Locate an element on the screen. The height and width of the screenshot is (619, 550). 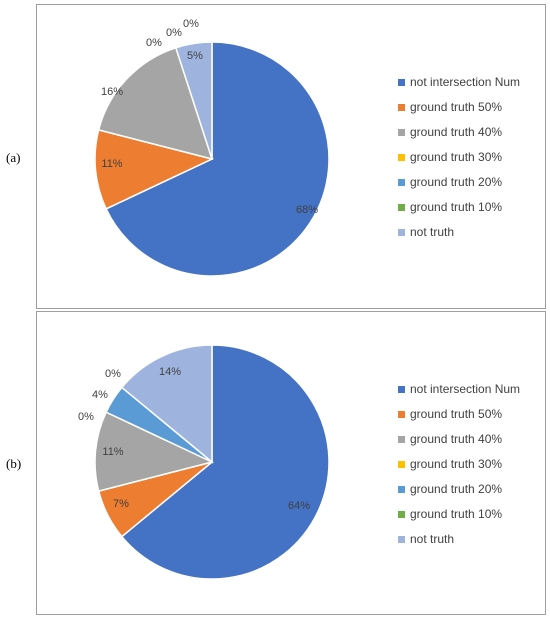
panel-b-label: (b) is located at coordinates (14, 463).